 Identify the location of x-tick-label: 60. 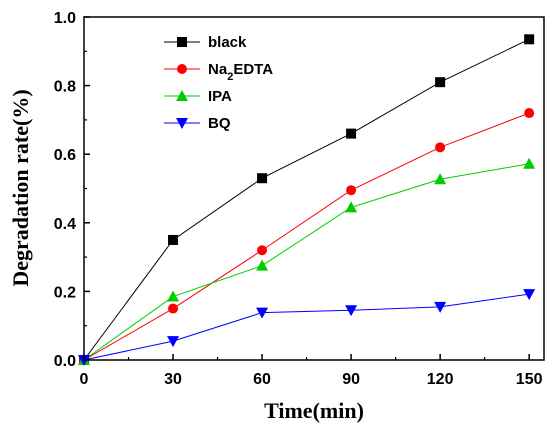
(262, 379).